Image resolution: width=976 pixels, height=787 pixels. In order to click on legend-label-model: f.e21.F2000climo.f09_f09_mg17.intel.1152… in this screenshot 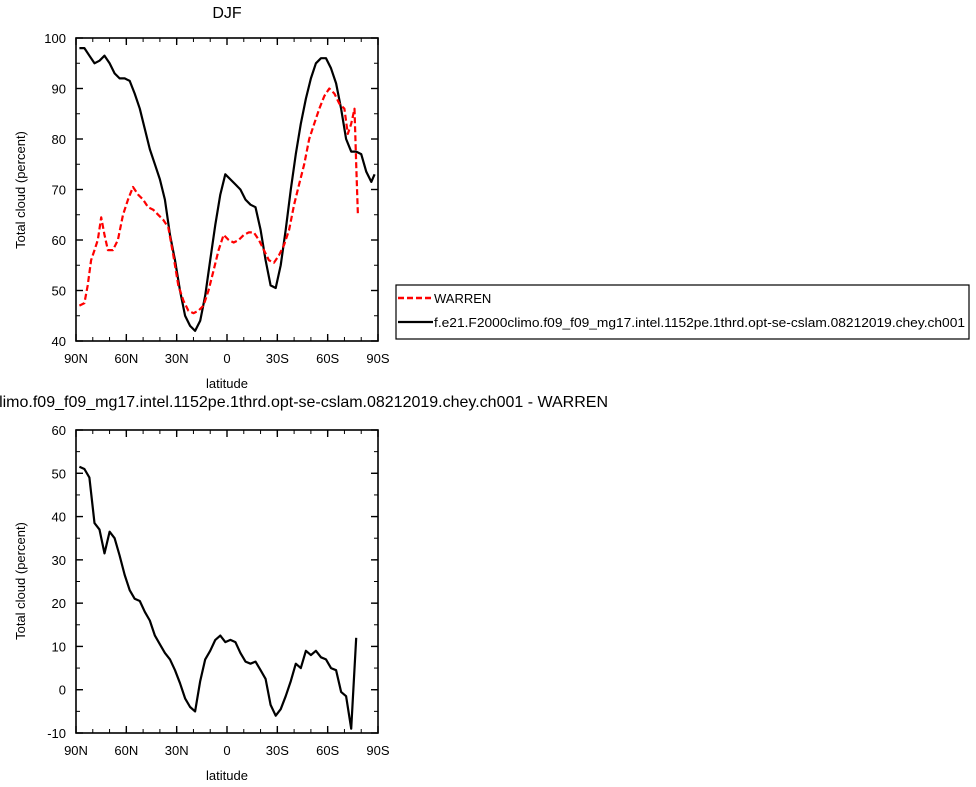, I will do `click(699, 322)`.